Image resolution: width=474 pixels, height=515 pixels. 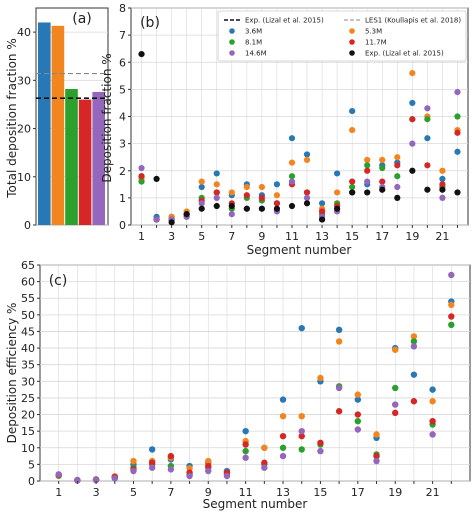 I want to click on panel-b-ytick-label: 8, so click(x=122, y=8).